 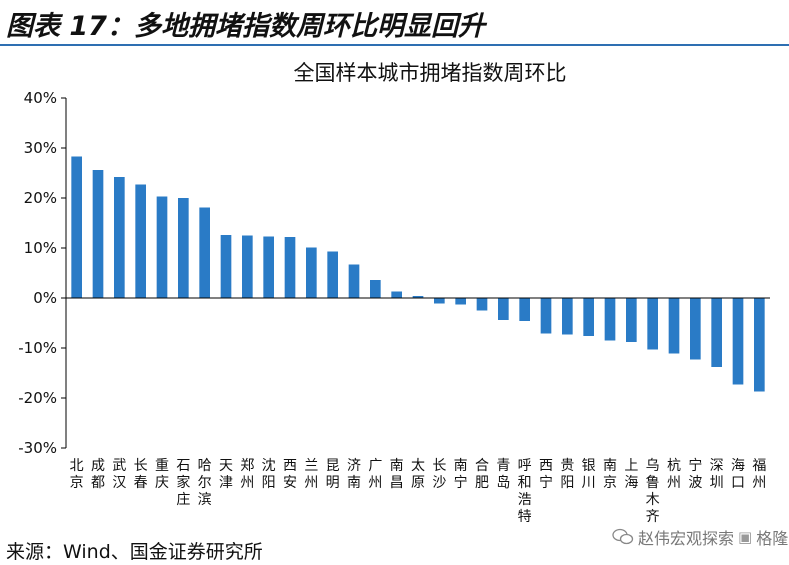 I want to click on watermark-logo-text: 格隆汇, so click(x=772, y=538).